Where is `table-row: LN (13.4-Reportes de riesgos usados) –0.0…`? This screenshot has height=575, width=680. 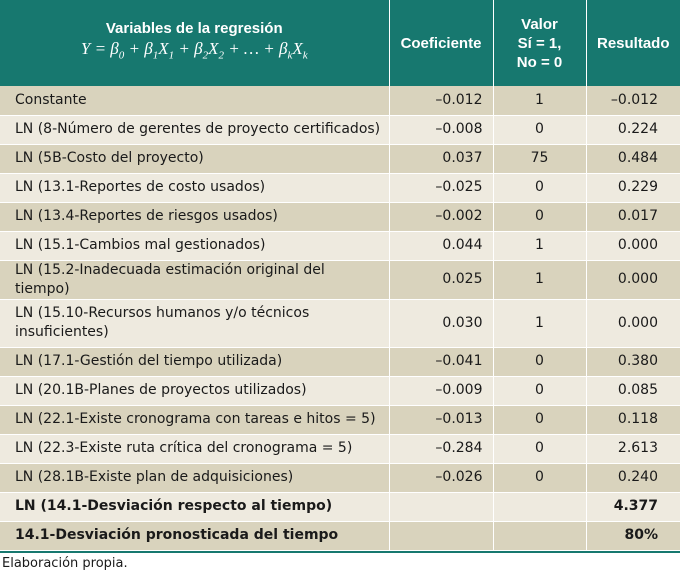
table-row: LN (13.4-Reportes de riesgos usados) –0.0… is located at coordinates (340, 217).